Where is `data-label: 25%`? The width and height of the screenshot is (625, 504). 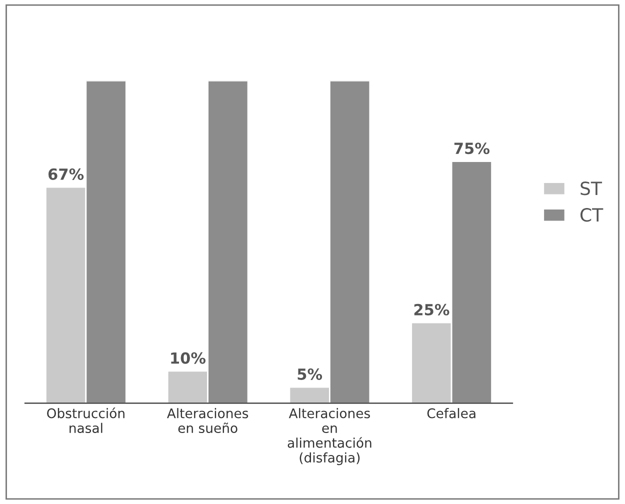 data-label: 25% is located at coordinates (432, 310).